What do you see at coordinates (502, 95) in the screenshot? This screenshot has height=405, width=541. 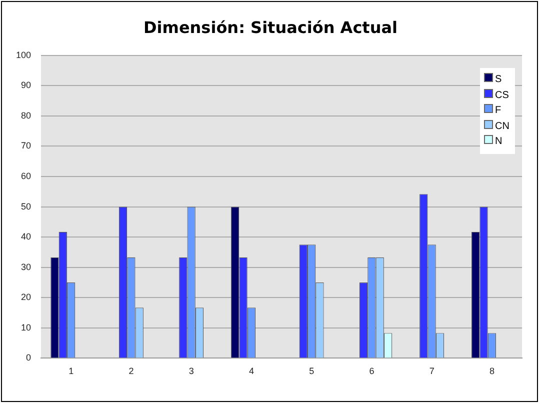 I see `legend-label: CS` at bounding box center [502, 95].